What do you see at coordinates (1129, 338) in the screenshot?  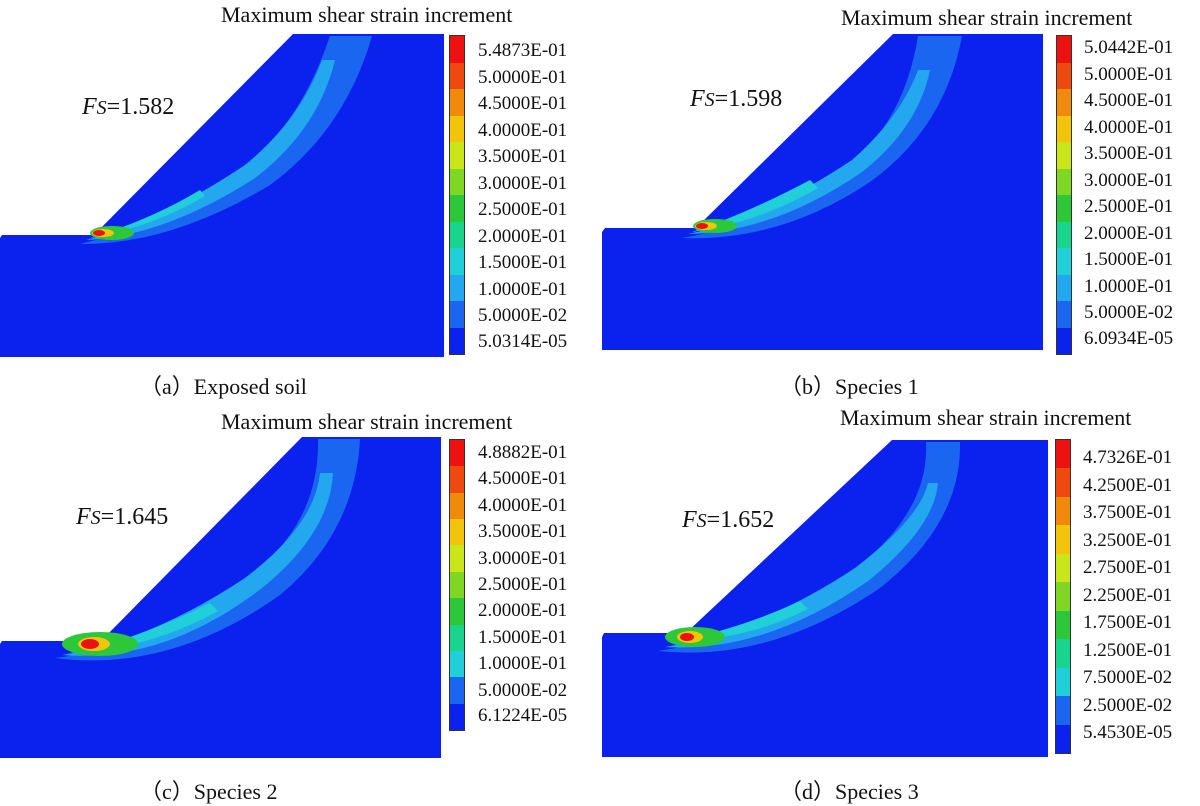 I see `colorbar-label: 6.0934E-05` at bounding box center [1129, 338].